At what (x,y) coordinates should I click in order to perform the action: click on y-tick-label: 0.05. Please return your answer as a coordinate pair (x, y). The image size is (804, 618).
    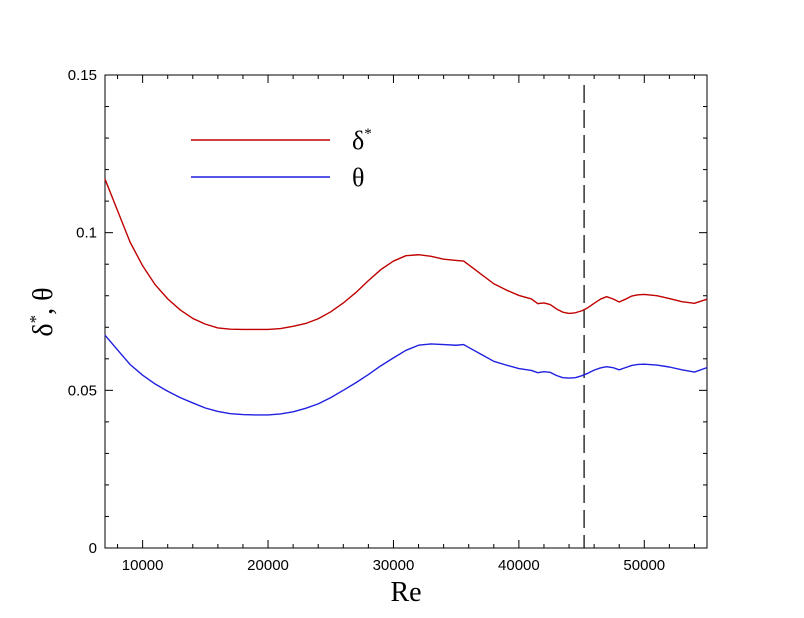
    Looking at the image, I should click on (82, 390).